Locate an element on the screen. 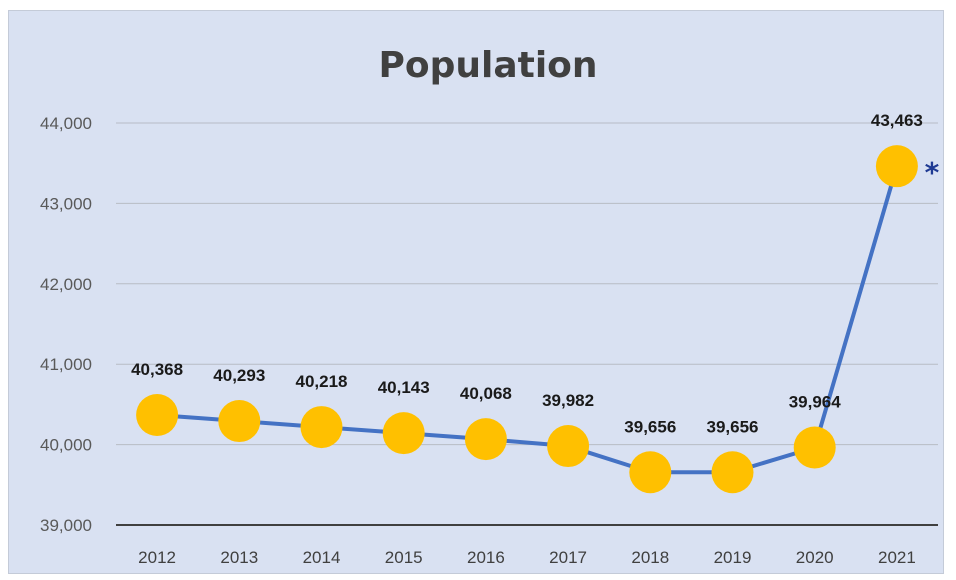  data-label: 40,368 is located at coordinates (157, 369).